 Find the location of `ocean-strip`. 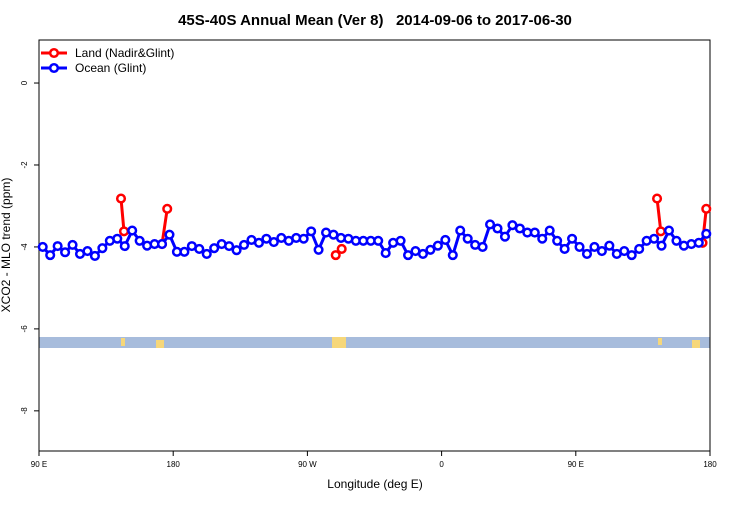

ocean-strip is located at coordinates (374, 342).